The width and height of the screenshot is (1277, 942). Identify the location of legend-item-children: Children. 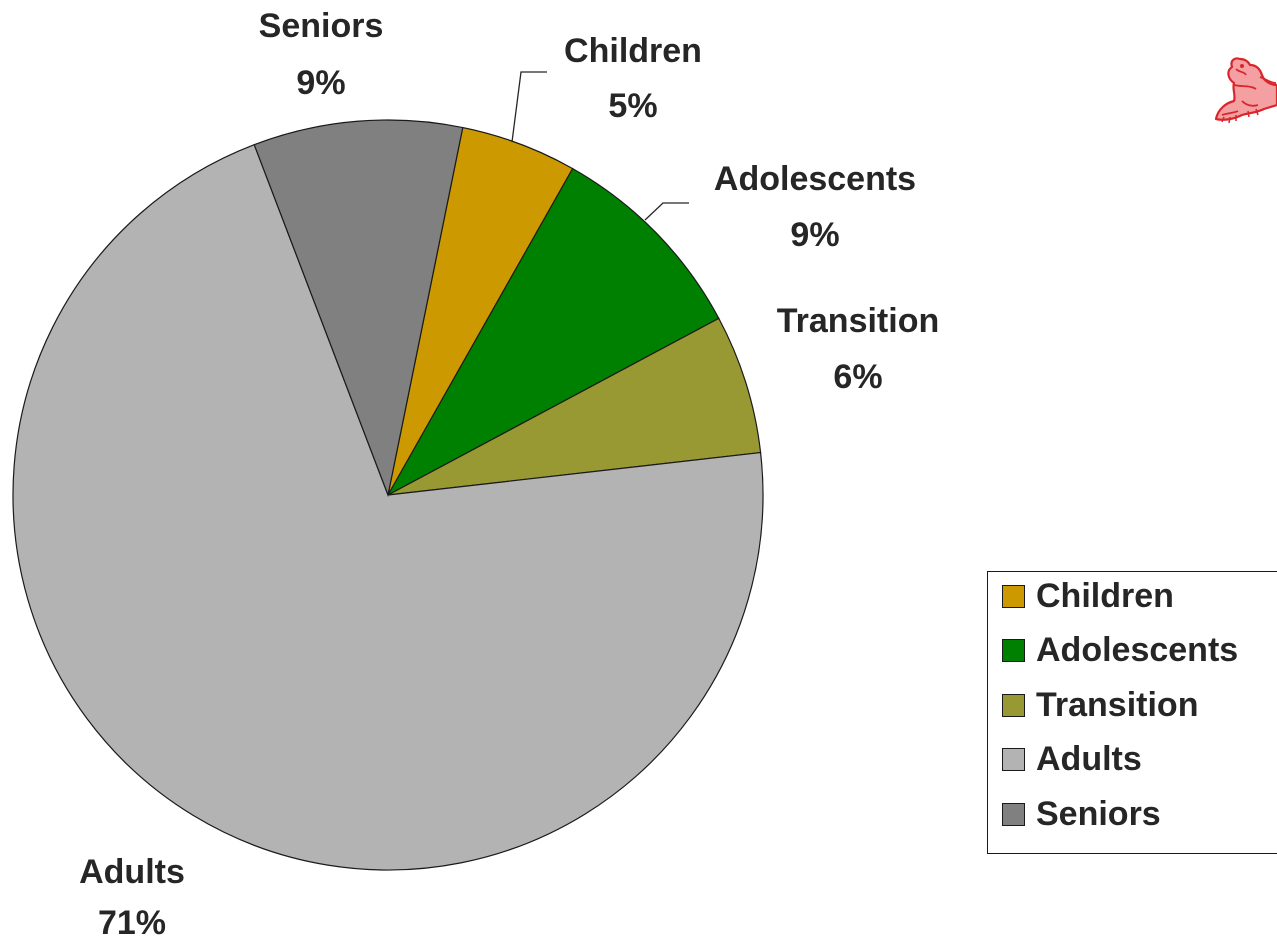
(1088, 596).